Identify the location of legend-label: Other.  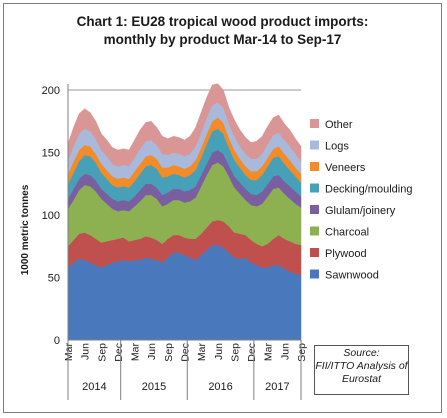
(339, 125).